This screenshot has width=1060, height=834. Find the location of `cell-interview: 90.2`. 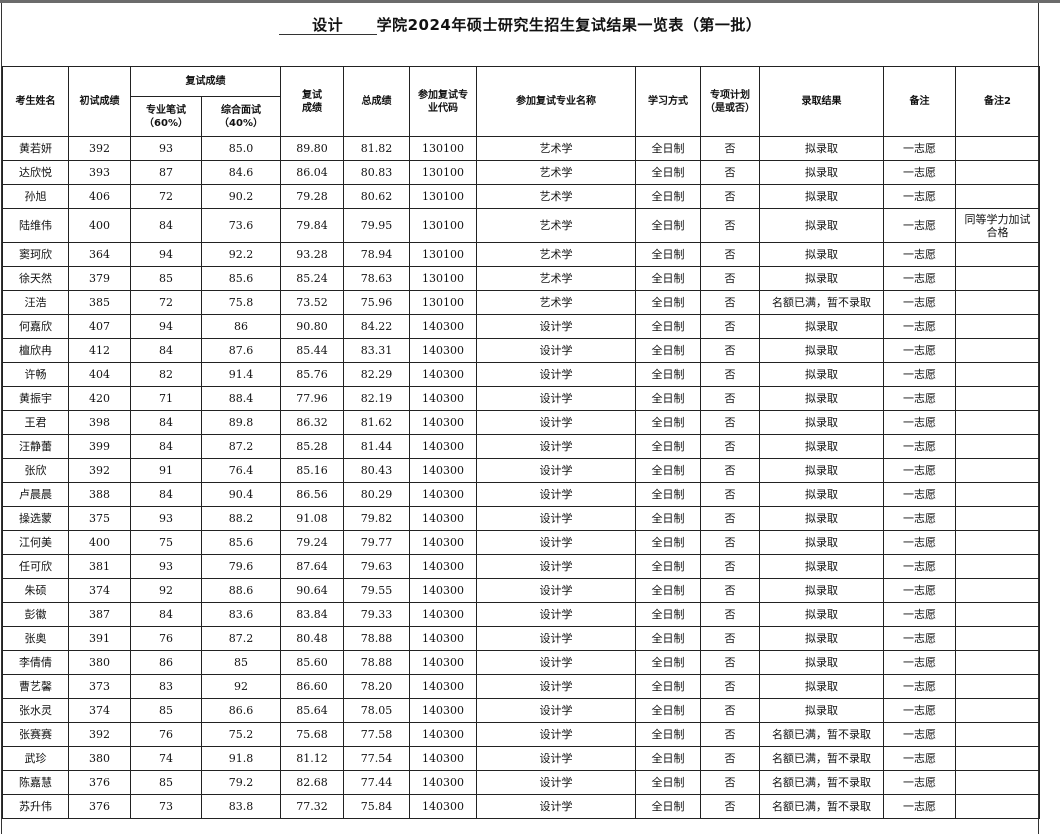

cell-interview: 90.2 is located at coordinates (241, 196).